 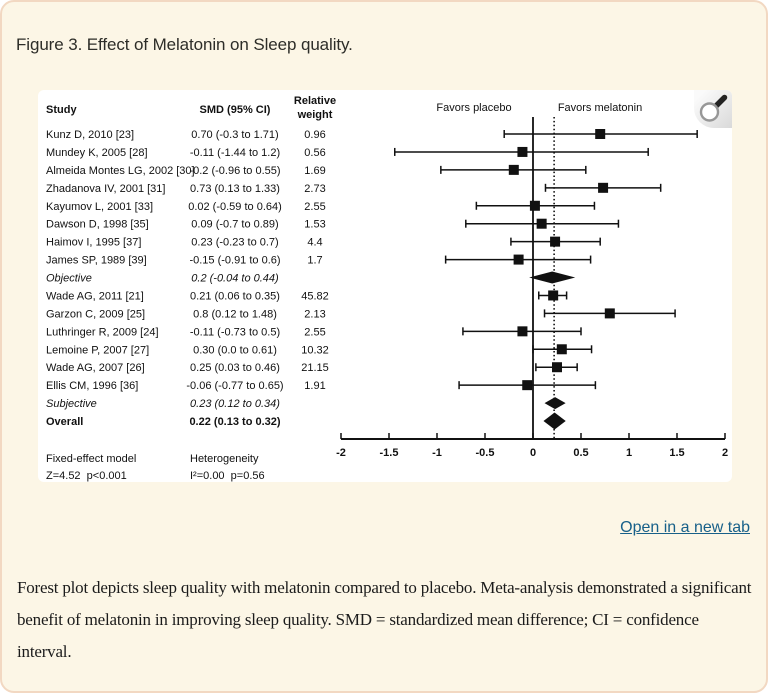 I want to click on study-label: Haimov I, 1995 [37], so click(x=93, y=243).